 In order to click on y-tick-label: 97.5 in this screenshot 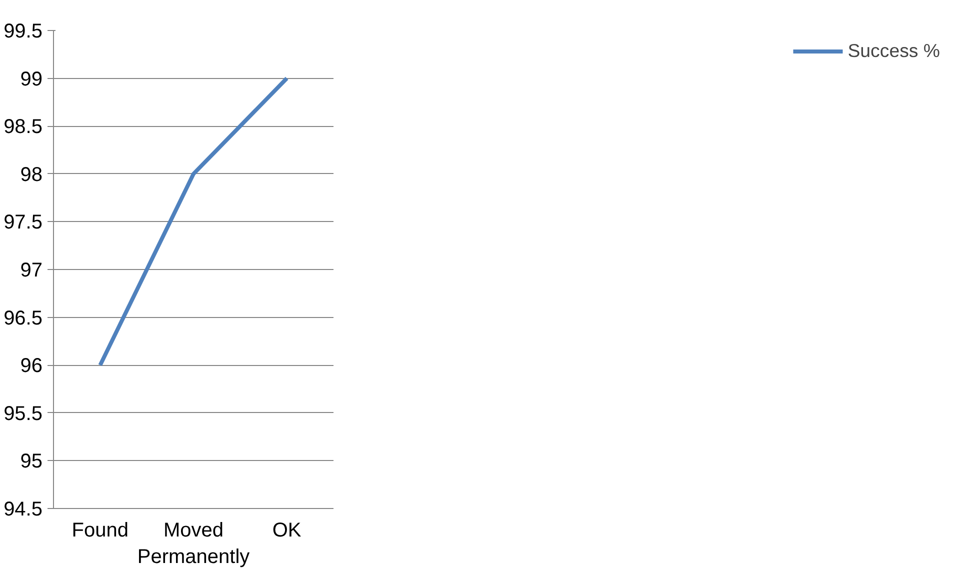, I will do `click(23, 223)`.